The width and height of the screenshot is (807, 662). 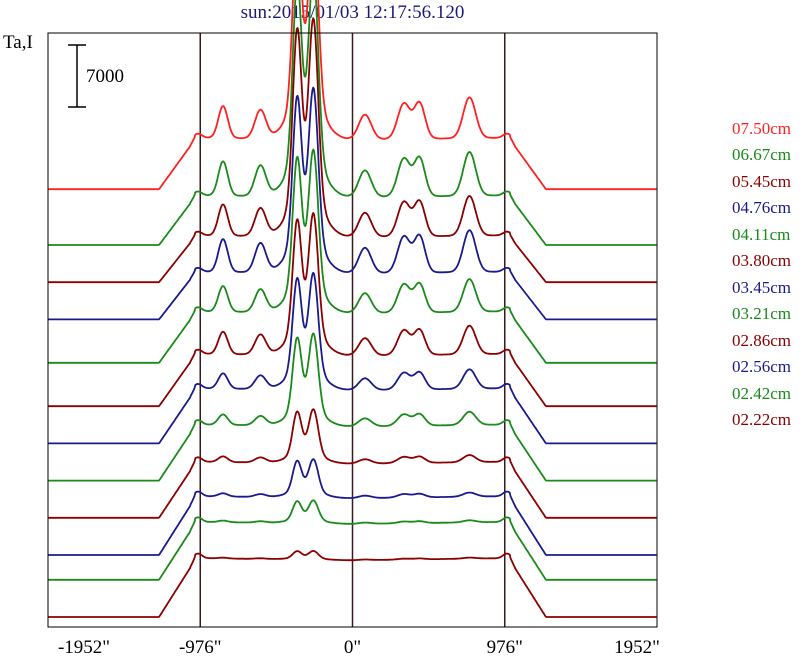 I want to click on legend-entry: 05.45cm, so click(x=762, y=181).